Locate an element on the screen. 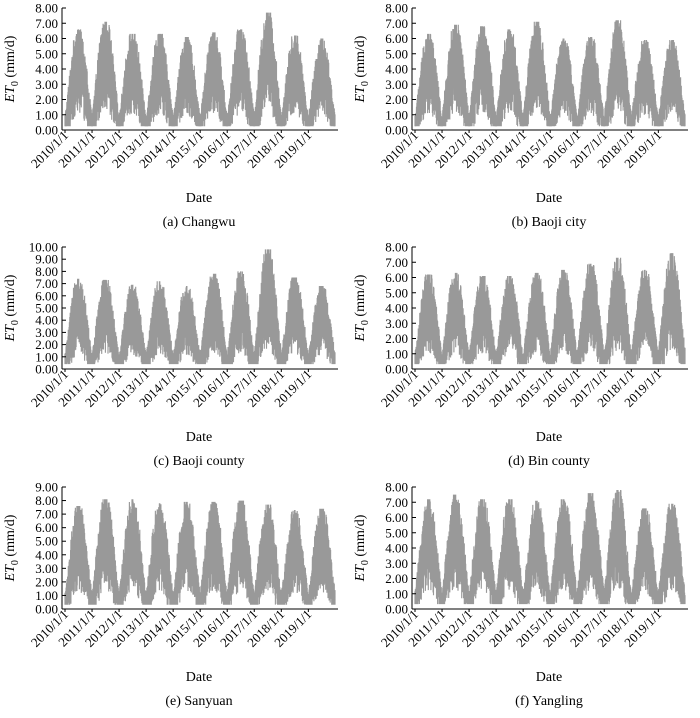  y-tick-label: 9.00 is located at coordinates (46, 259).